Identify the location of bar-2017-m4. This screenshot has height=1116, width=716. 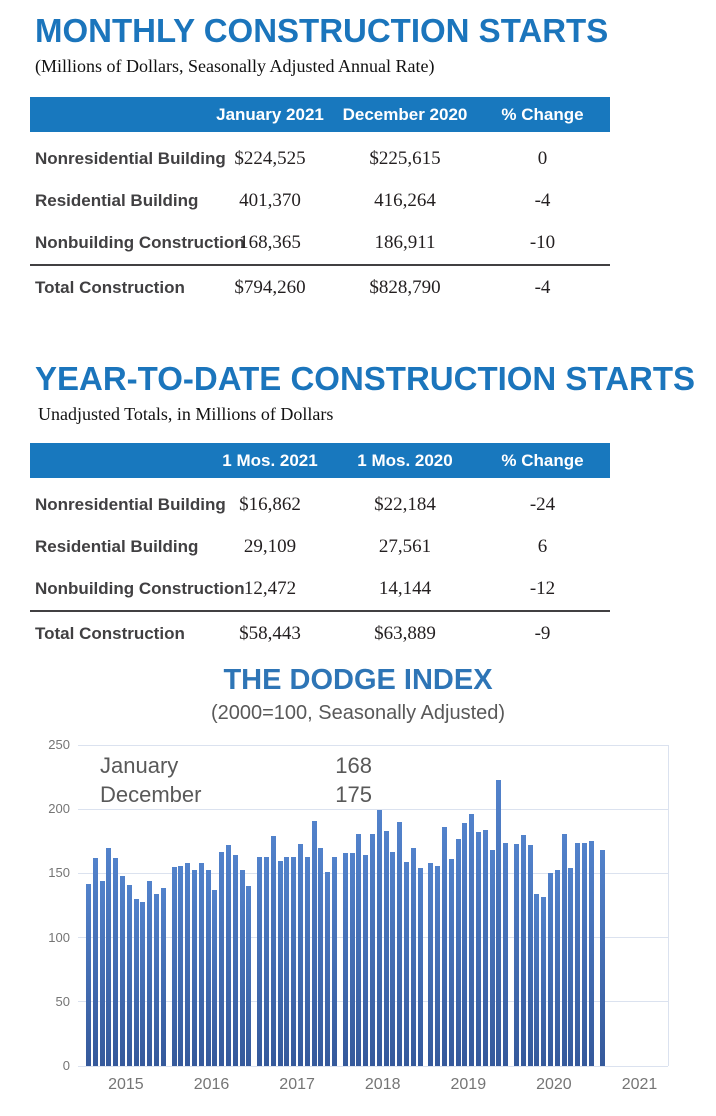
(280, 963).